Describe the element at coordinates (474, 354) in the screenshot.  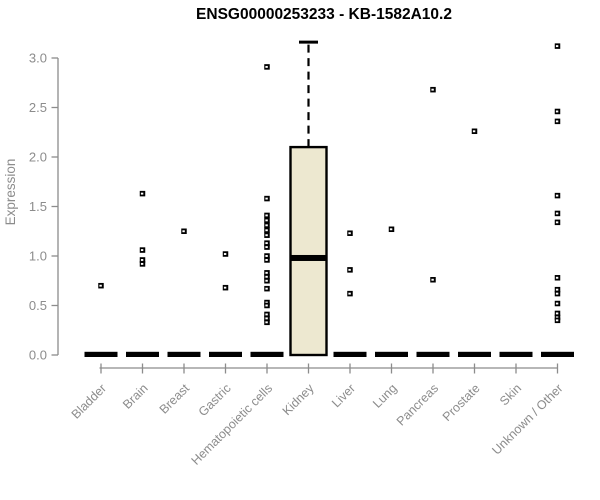
I see `zero-bar-prostate` at that location.